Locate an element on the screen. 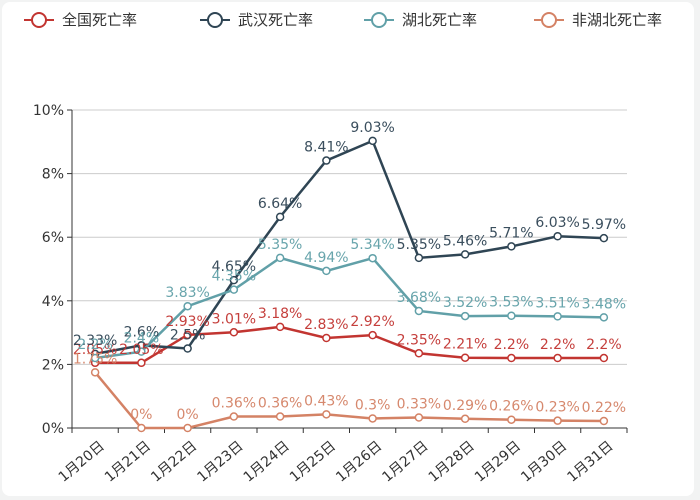 This screenshot has height=500, width=700. data-label: 5.46% is located at coordinates (465, 241).